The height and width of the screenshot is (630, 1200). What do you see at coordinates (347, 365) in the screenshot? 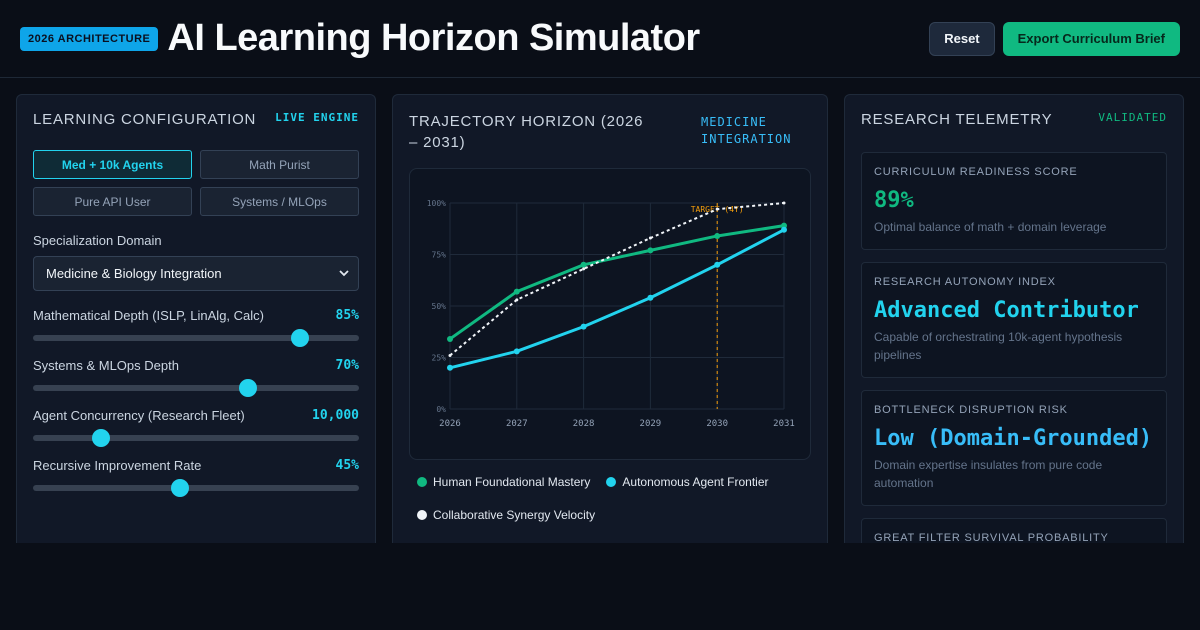
I see `slider-value: 70%` at bounding box center [347, 365].